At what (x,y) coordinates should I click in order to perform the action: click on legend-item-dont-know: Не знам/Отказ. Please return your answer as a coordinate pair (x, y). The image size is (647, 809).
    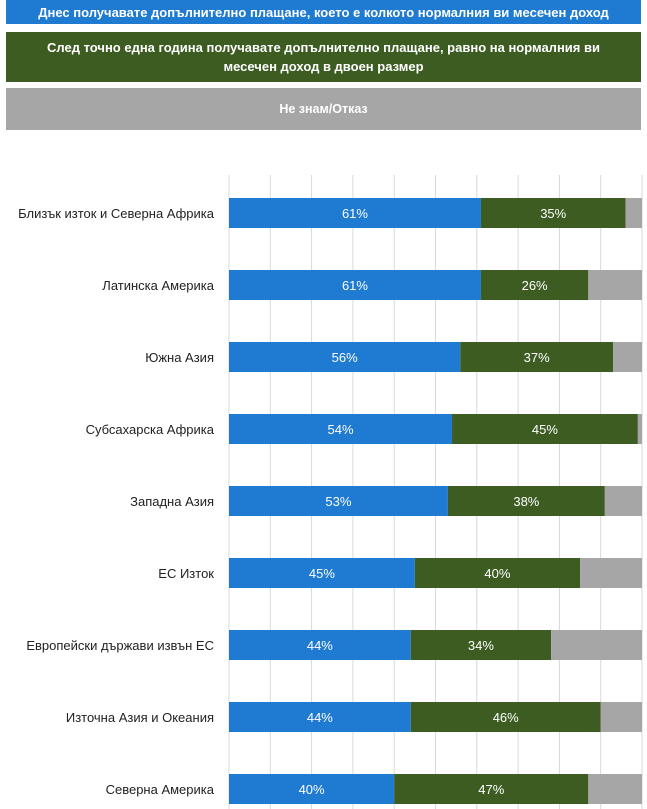
    Looking at the image, I should click on (323, 109).